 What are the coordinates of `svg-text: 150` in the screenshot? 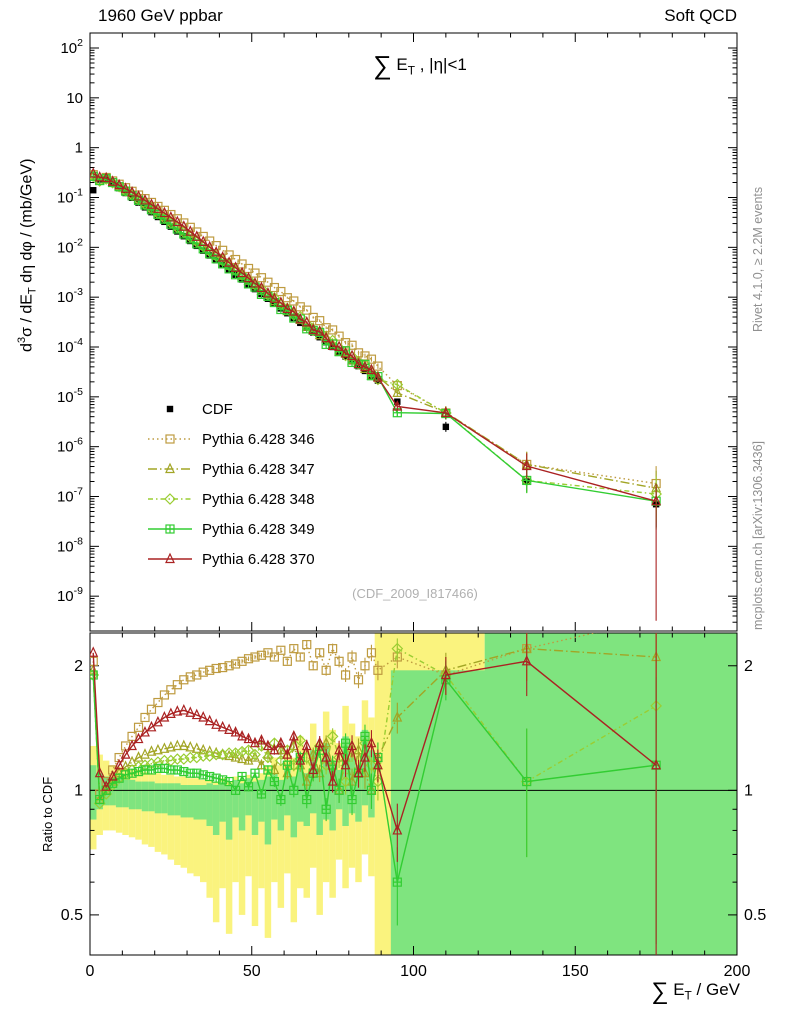 It's located at (575, 971).